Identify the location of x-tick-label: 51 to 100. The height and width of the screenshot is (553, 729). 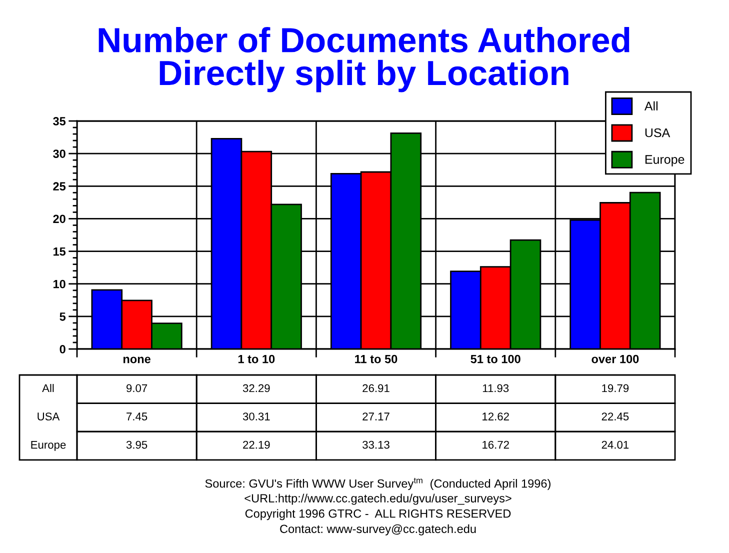
(495, 359).